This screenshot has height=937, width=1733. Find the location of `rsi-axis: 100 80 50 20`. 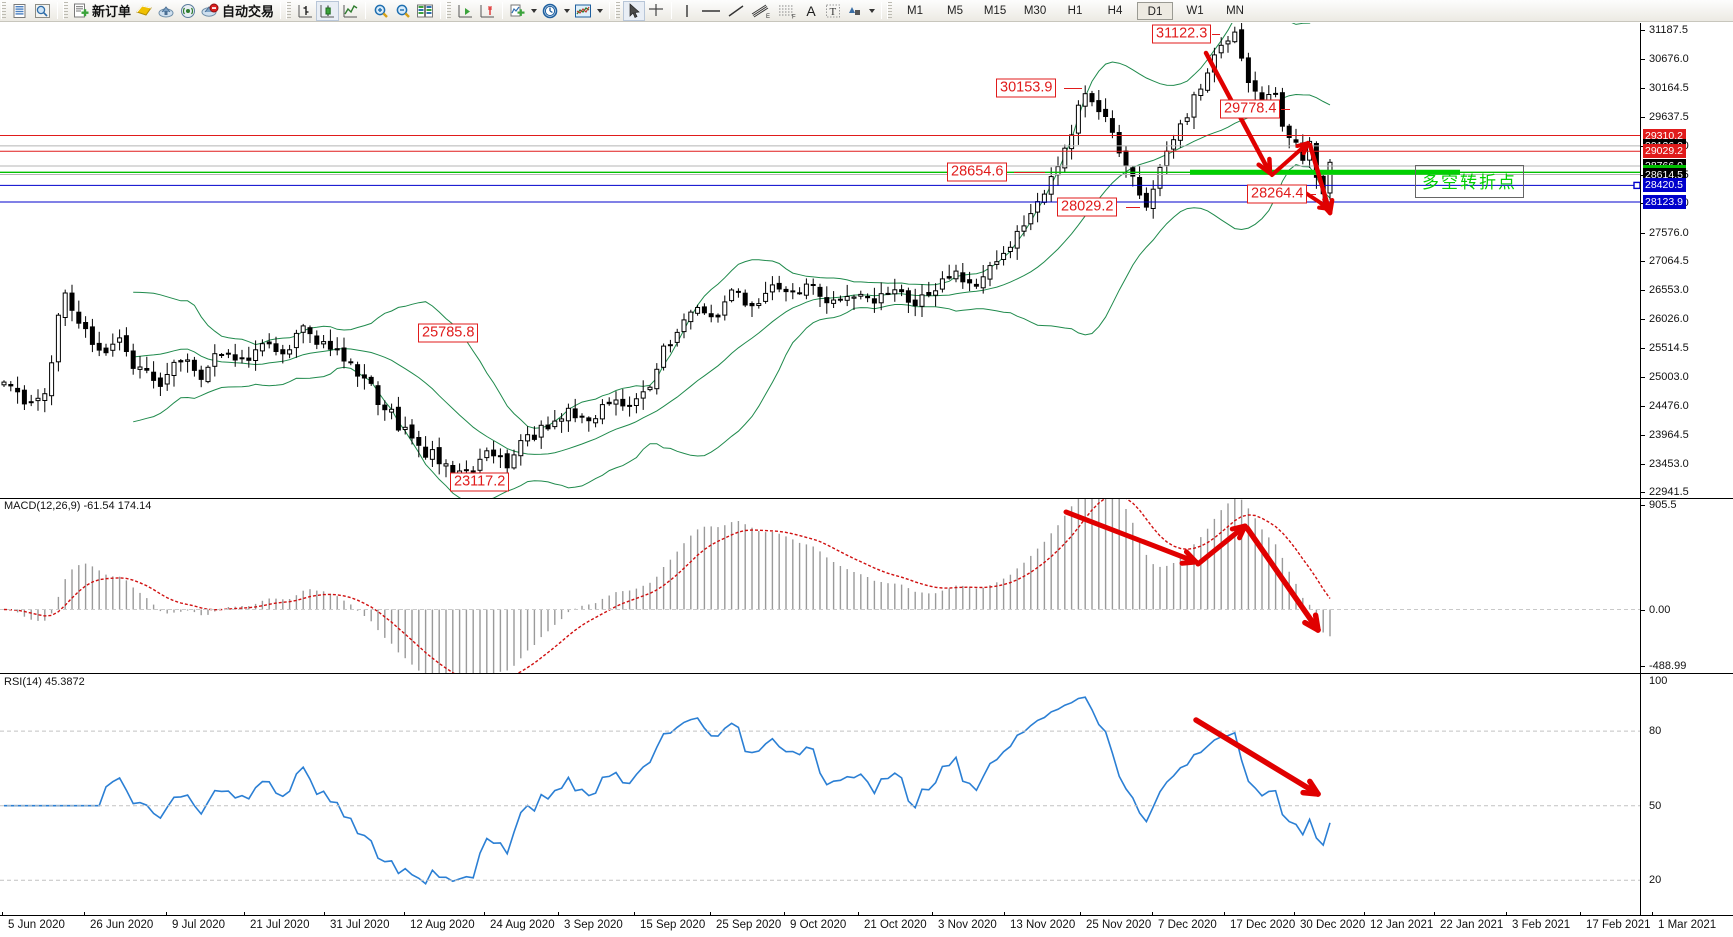

rsi-axis: 100 80 50 20 is located at coordinates (1687, 794).